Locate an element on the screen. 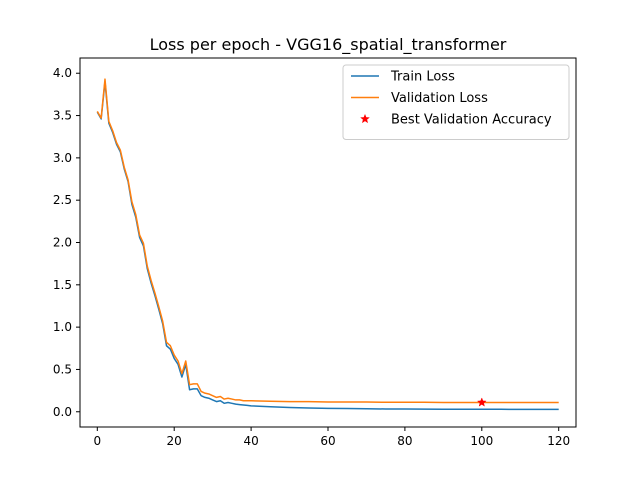 Image resolution: width=640 pixels, height=480 pixels. marker-best-validation-accuracy is located at coordinates (481, 402).